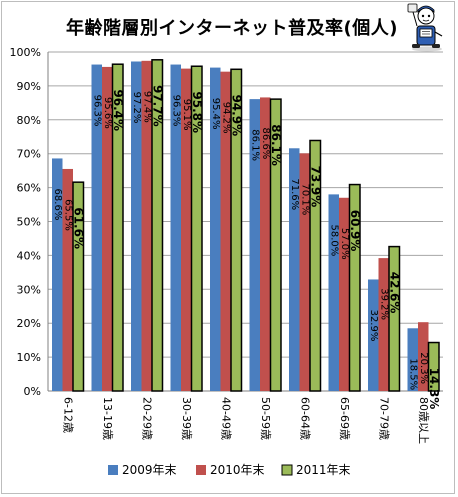  What do you see at coordinates (434, 389) in the screenshot?
I see `data-label: 14.3%` at bounding box center [434, 389].